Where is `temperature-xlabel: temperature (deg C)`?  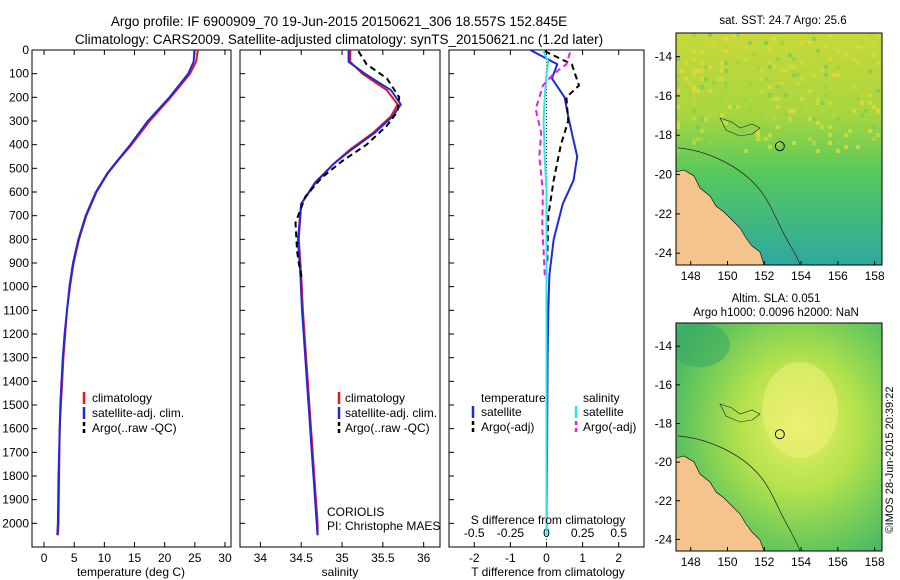
temperature-xlabel: temperature (deg C) is located at coordinates (131, 572).